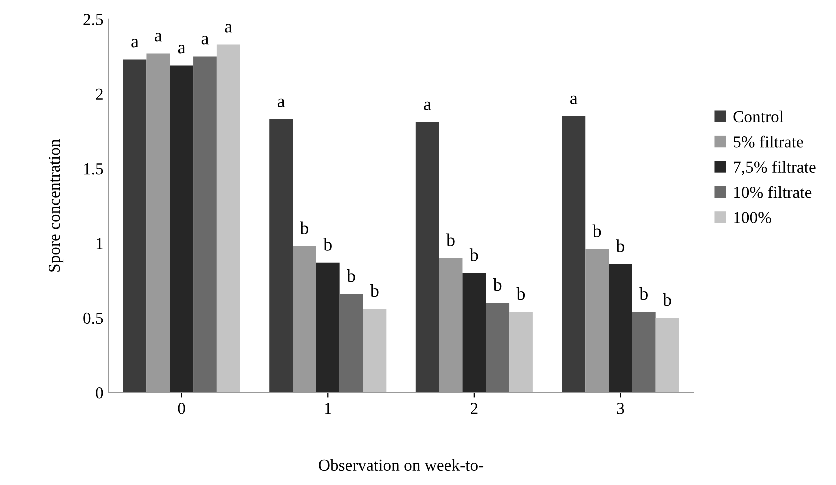 The width and height of the screenshot is (836, 485). I want to click on x-axis-title: Observation on week-to-, so click(401, 465).